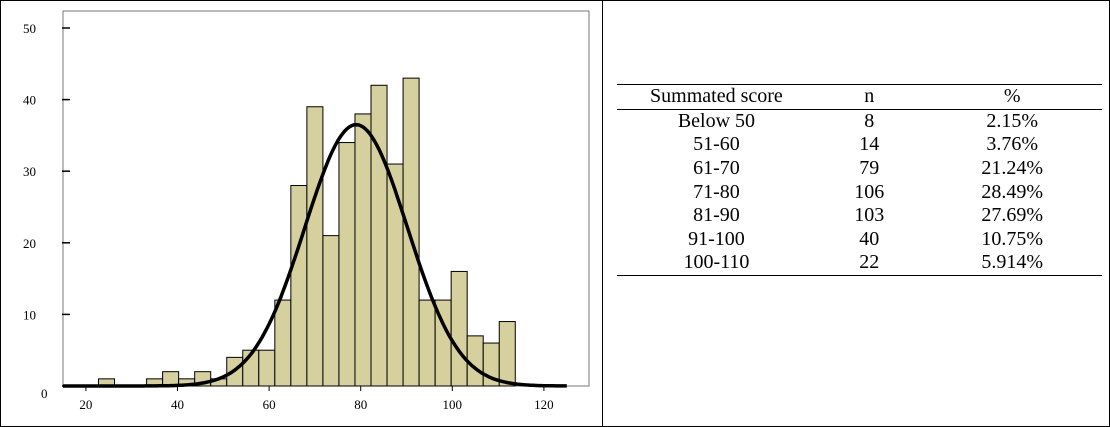  Describe the element at coordinates (869, 191) in the screenshot. I see `cell-n: 106` at that location.